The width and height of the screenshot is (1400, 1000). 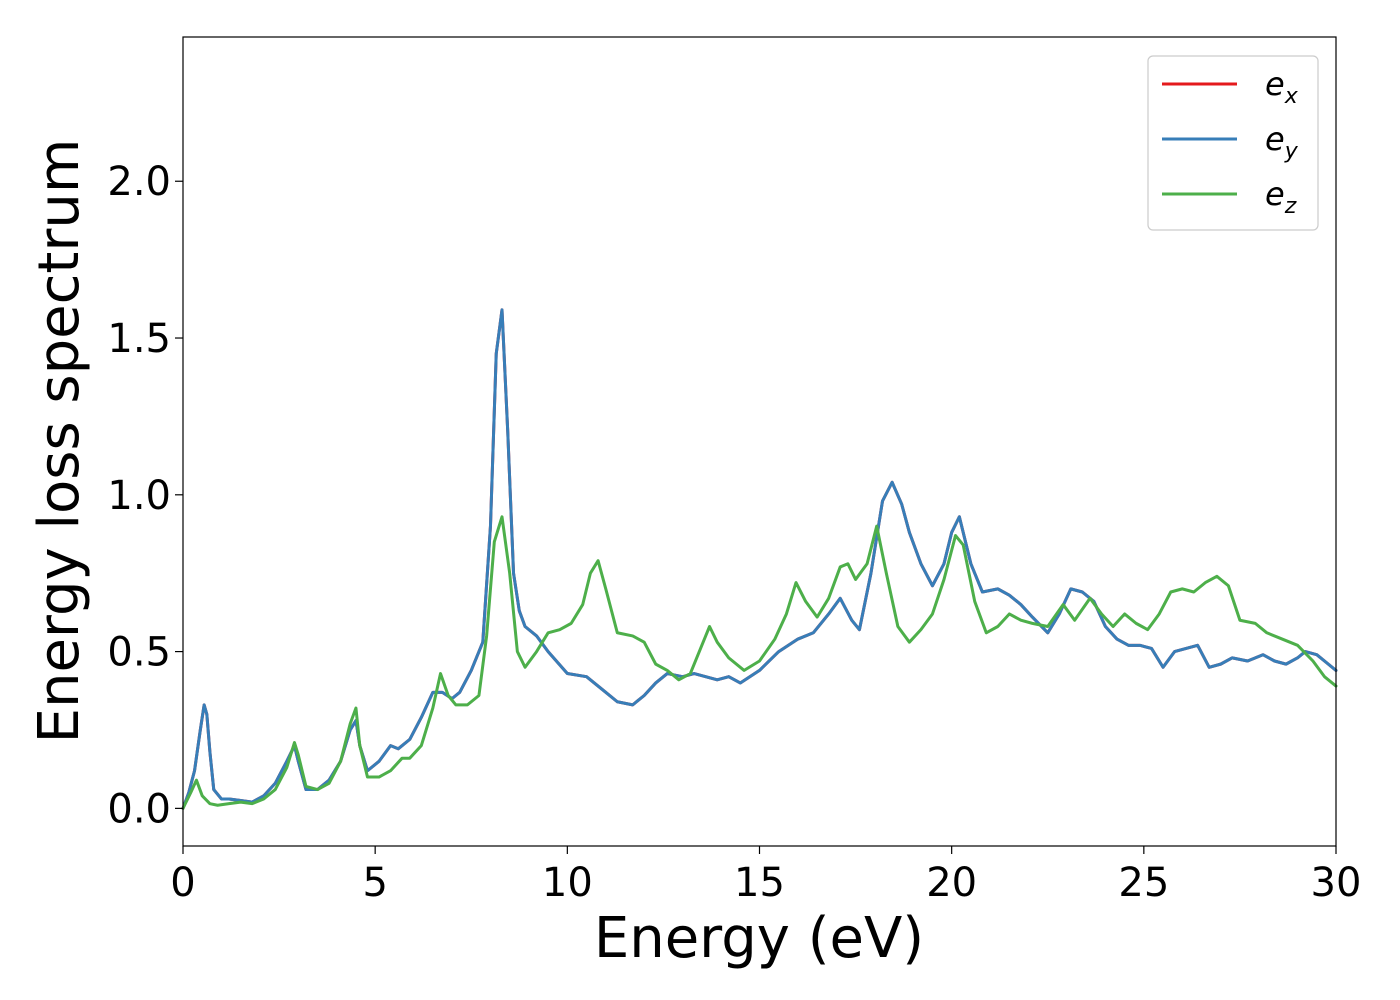 What do you see at coordinates (139, 496) in the screenshot?
I see `y-tick-label: 1.0` at bounding box center [139, 496].